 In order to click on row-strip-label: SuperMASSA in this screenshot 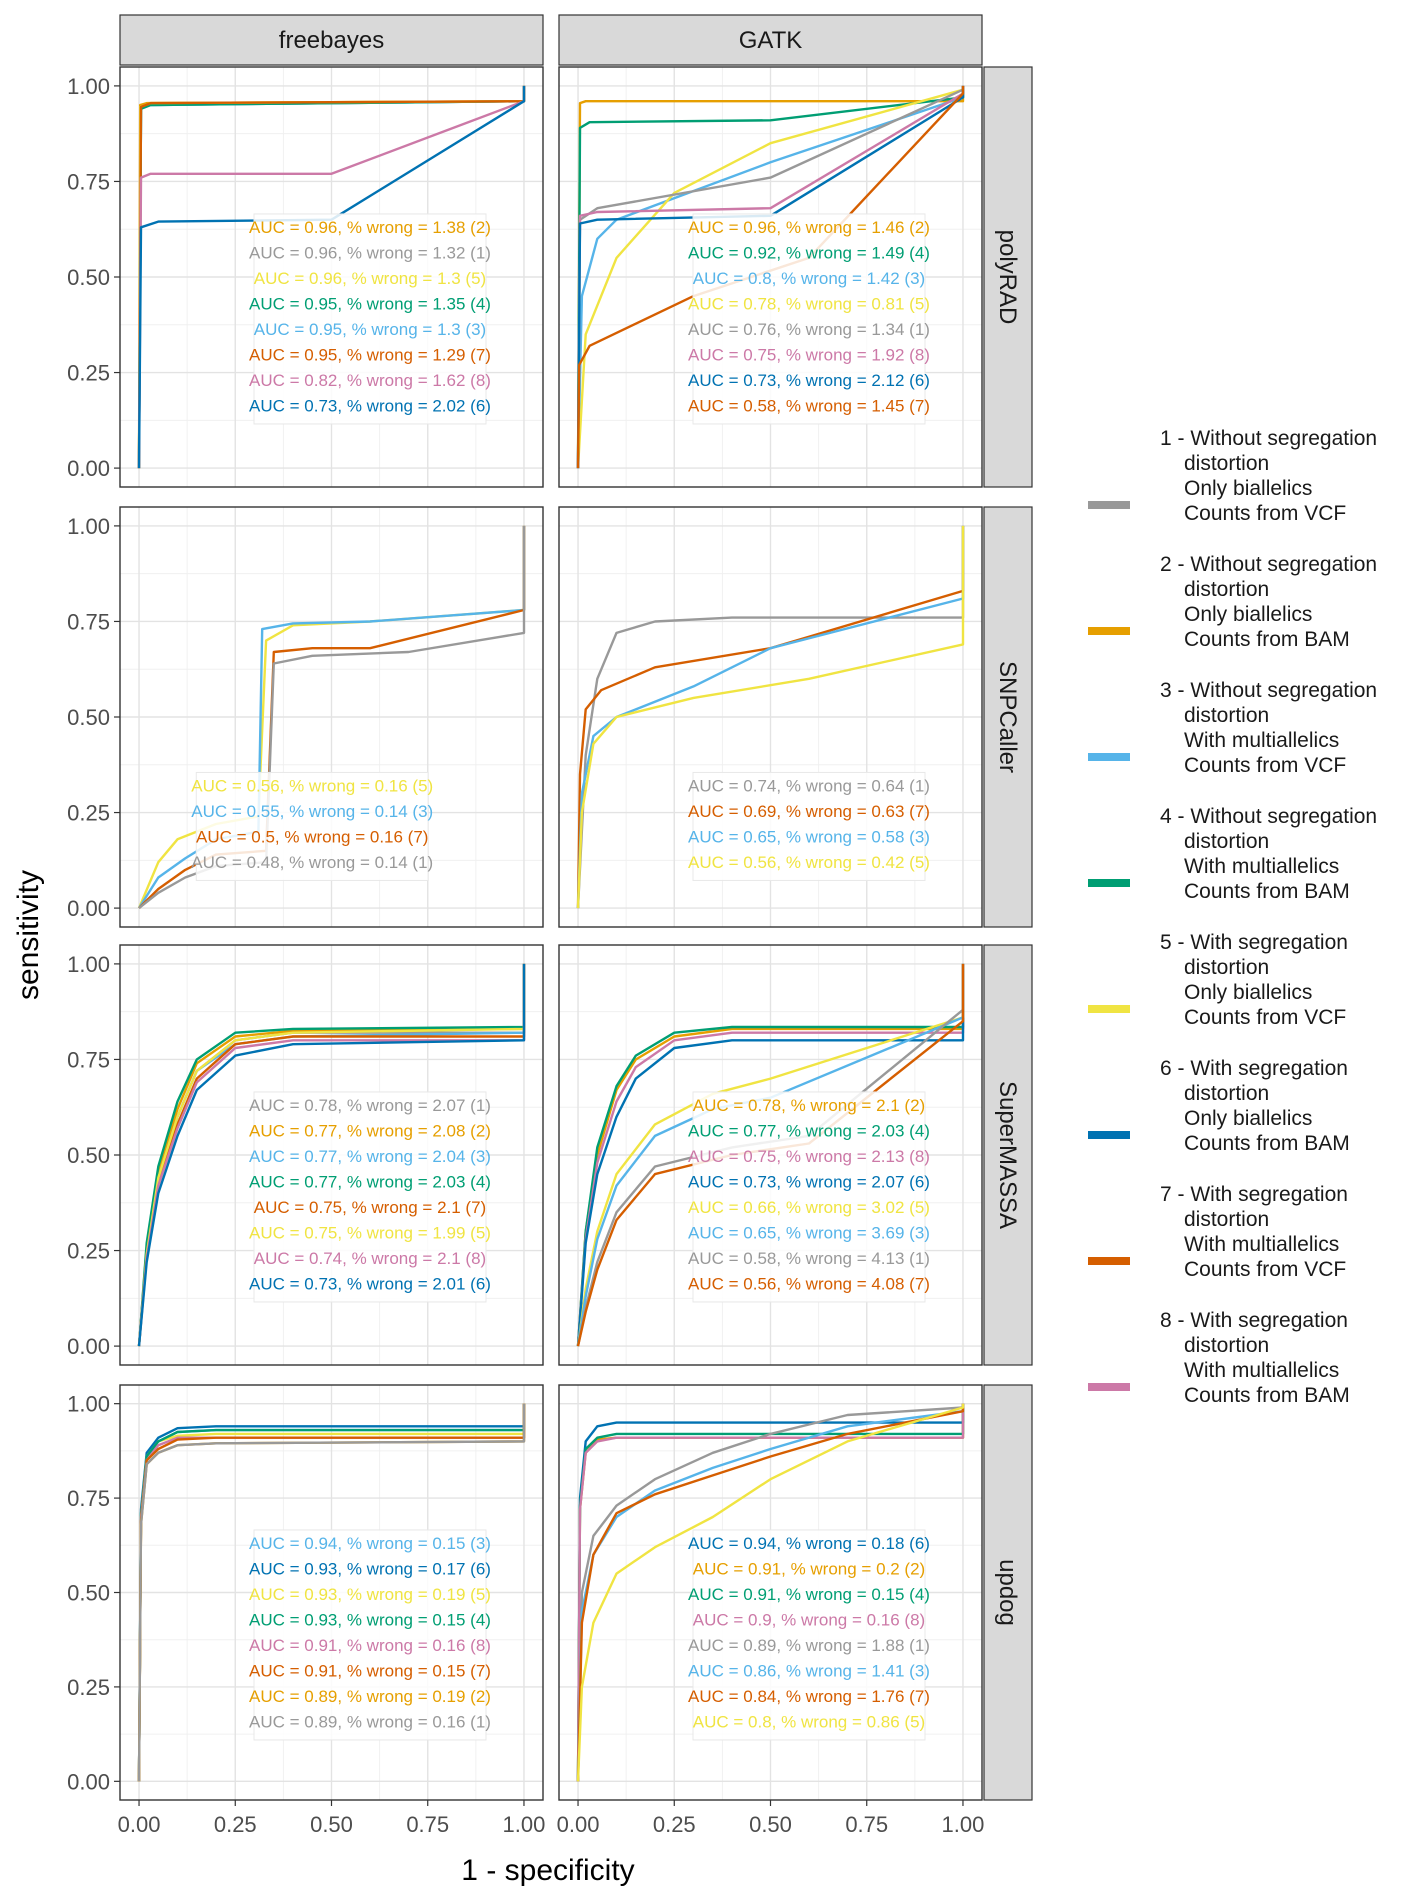, I will do `click(1007, 1155)`.